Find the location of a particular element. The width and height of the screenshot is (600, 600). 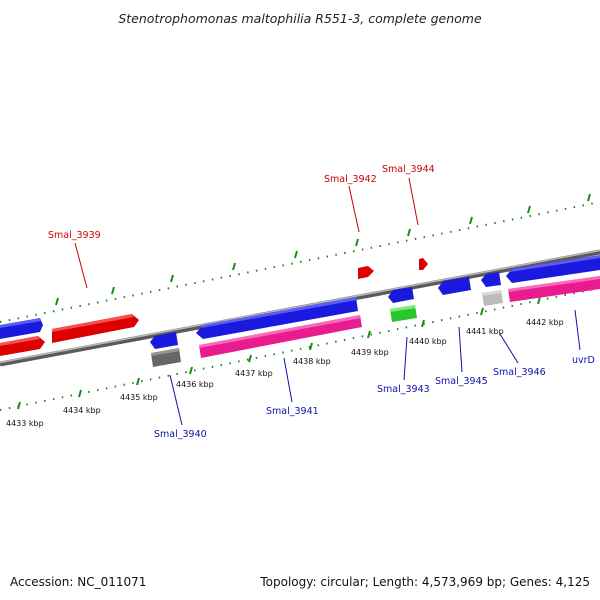

gene-red-left-a is located at coordinates (22, 346).